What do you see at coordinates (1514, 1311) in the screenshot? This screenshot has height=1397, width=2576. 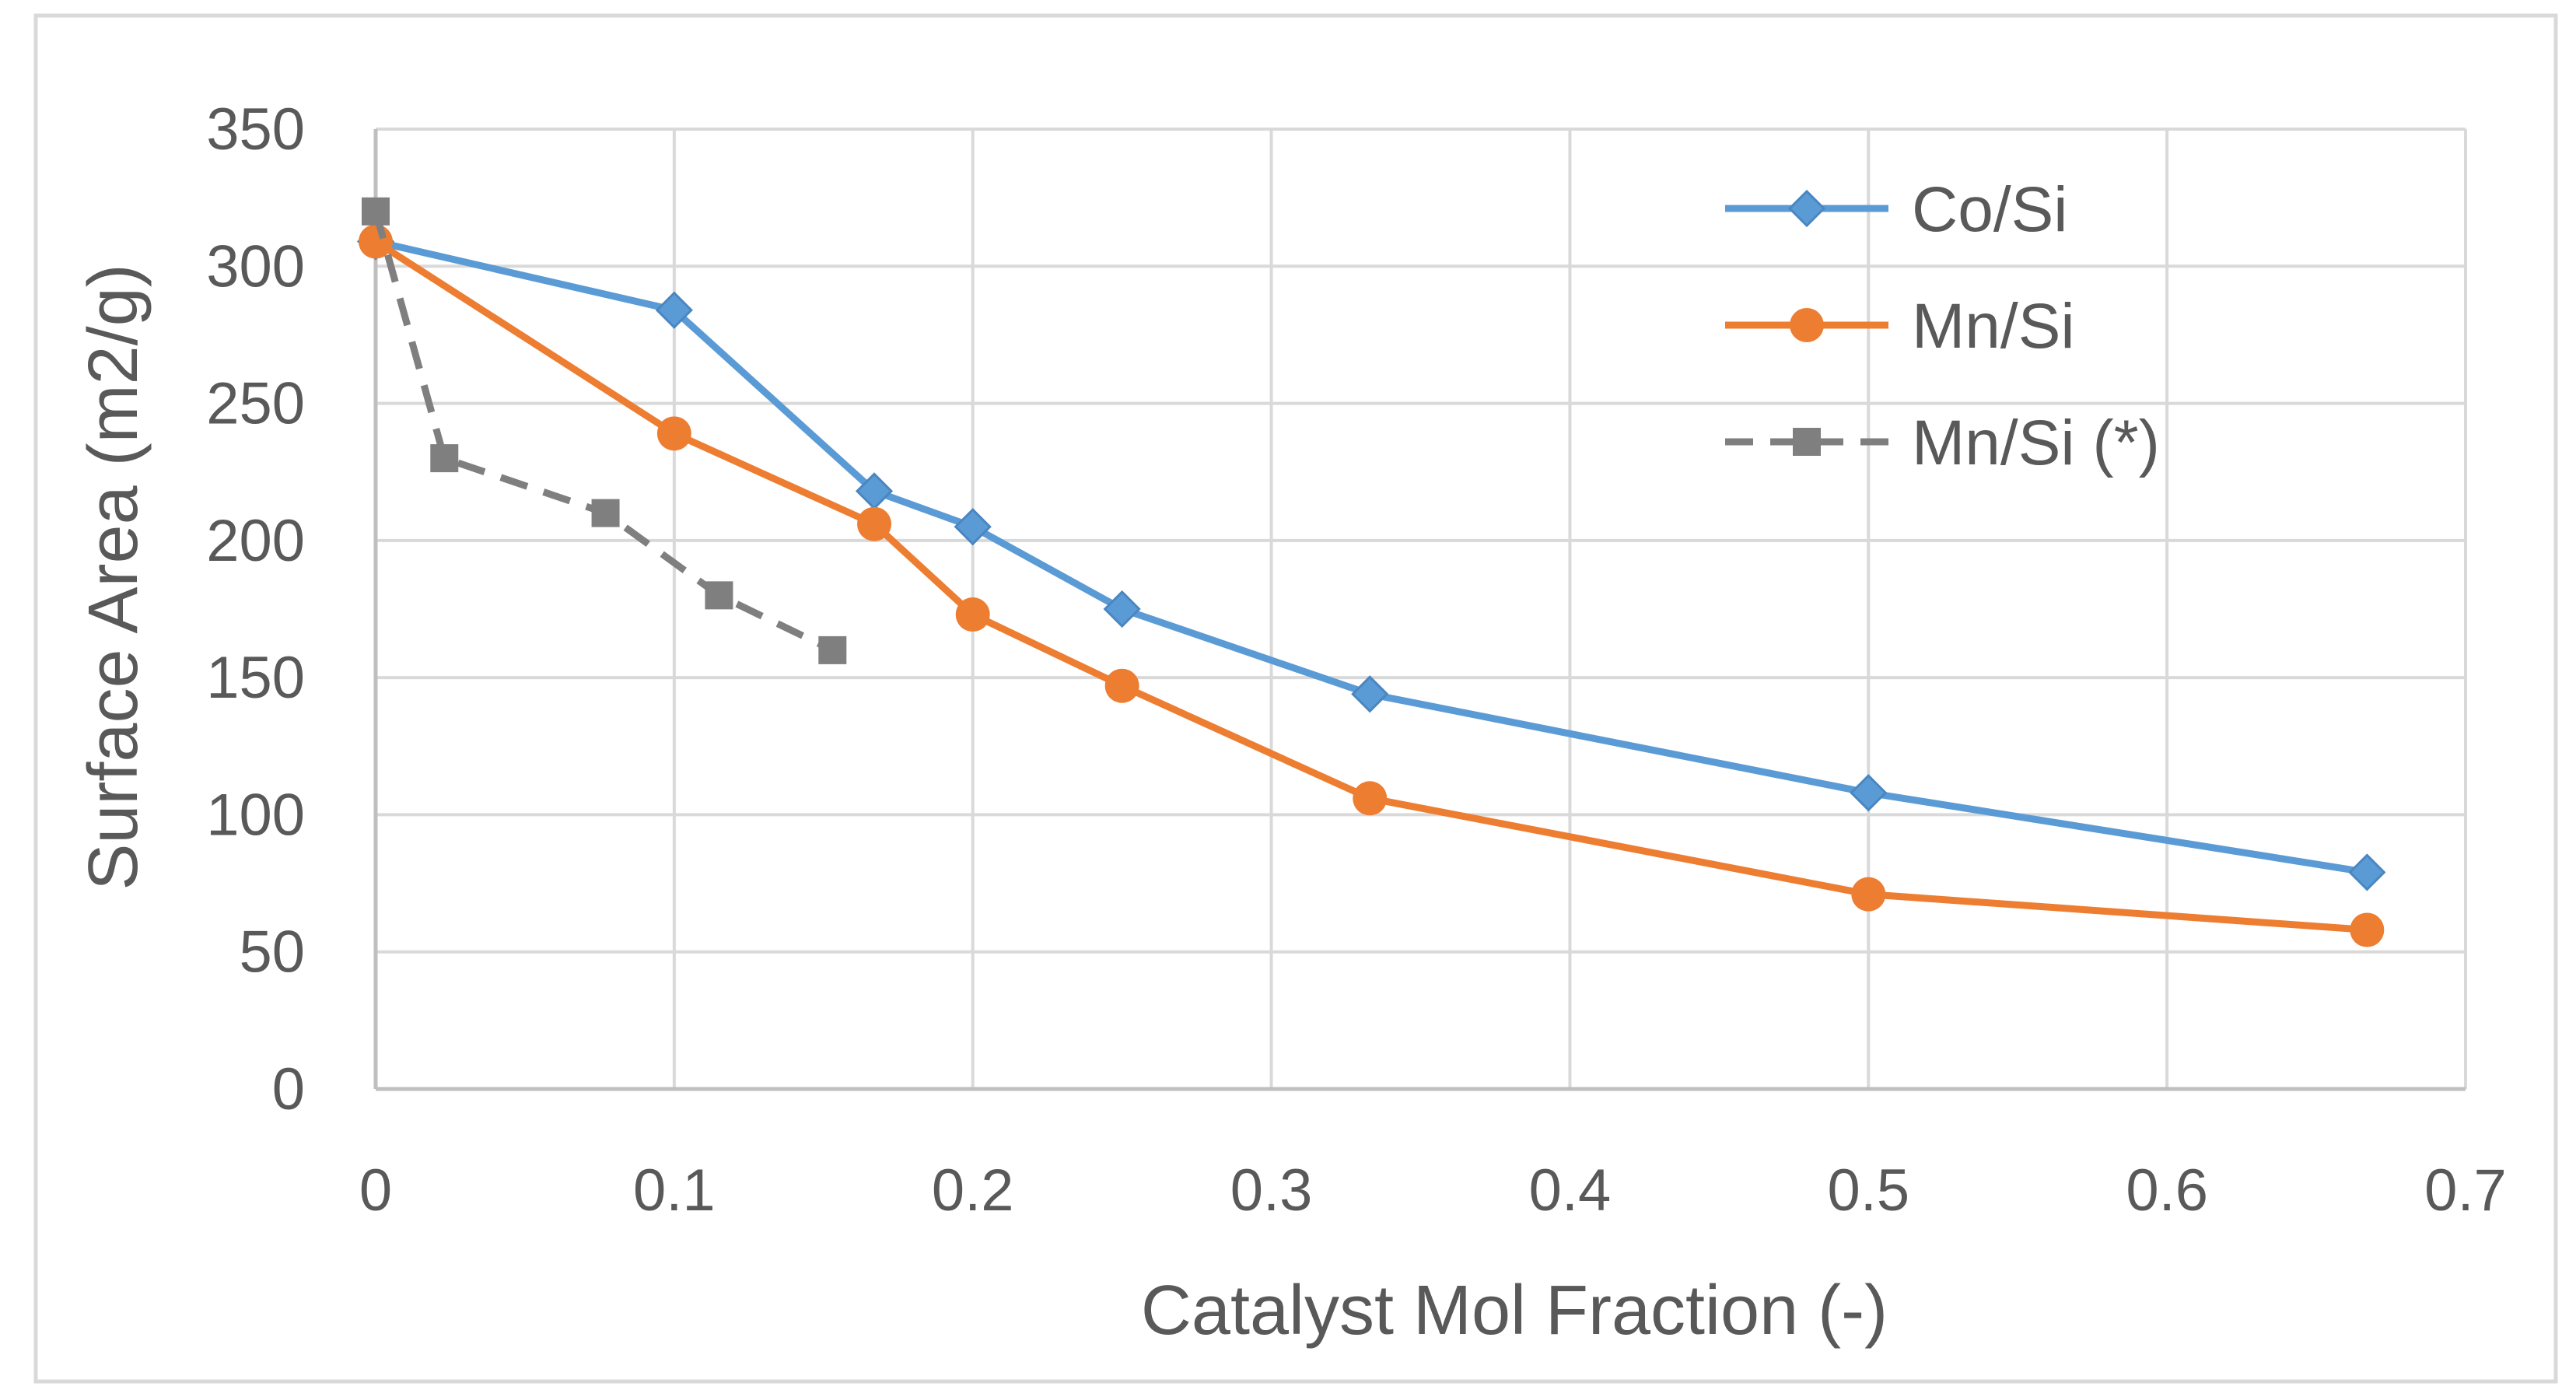 I see `x-axis-title: Catalyst Mol Fraction (-)` at bounding box center [1514, 1311].